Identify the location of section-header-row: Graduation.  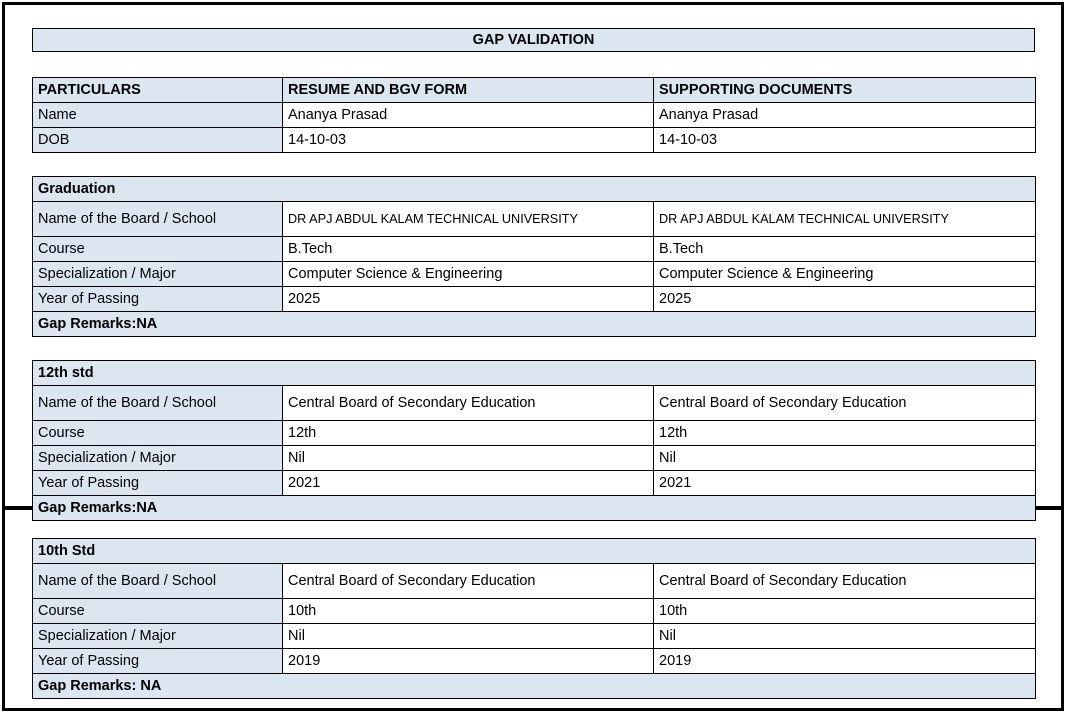
(534, 189).